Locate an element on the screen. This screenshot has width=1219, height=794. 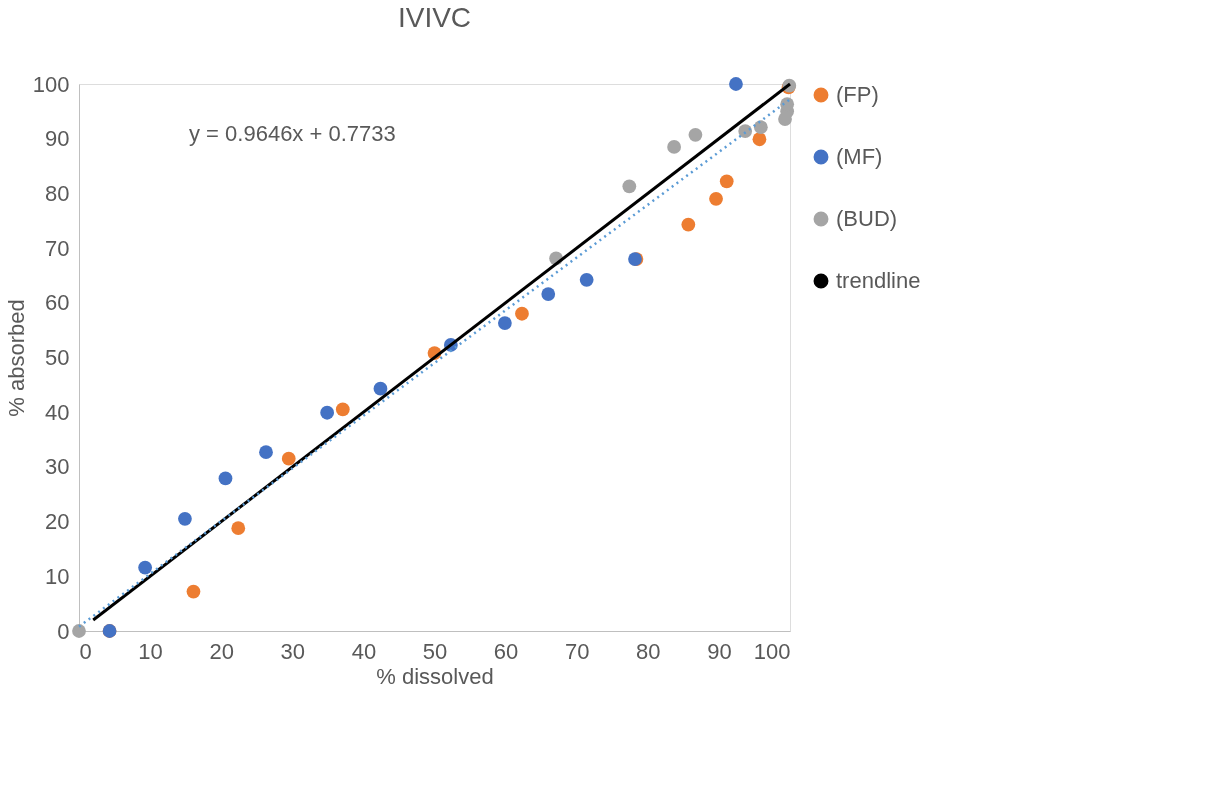
x-tick-label: 60 is located at coordinates (506, 651).